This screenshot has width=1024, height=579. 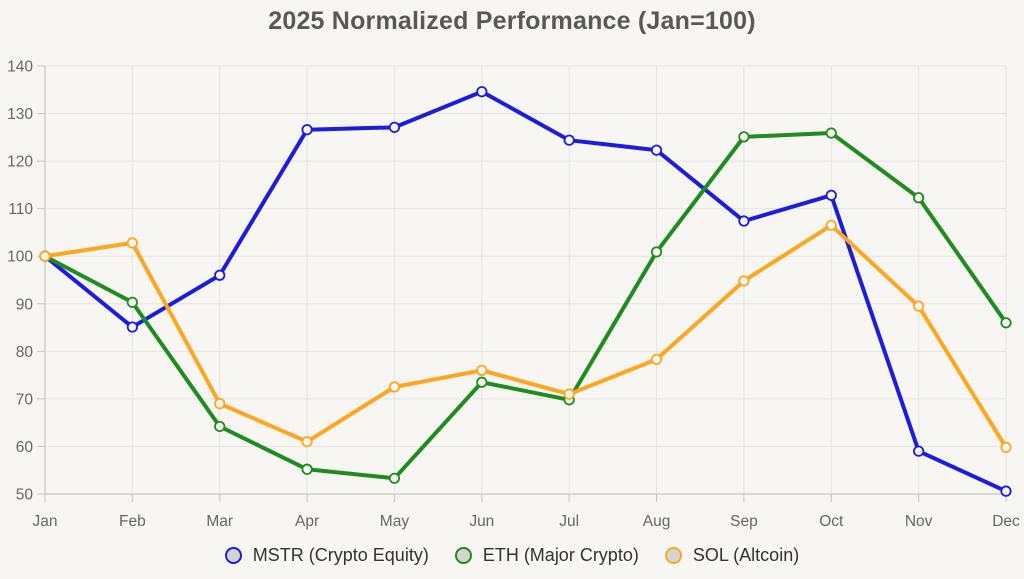 What do you see at coordinates (25, 352) in the screenshot?
I see `y-tick-label: 80` at bounding box center [25, 352].